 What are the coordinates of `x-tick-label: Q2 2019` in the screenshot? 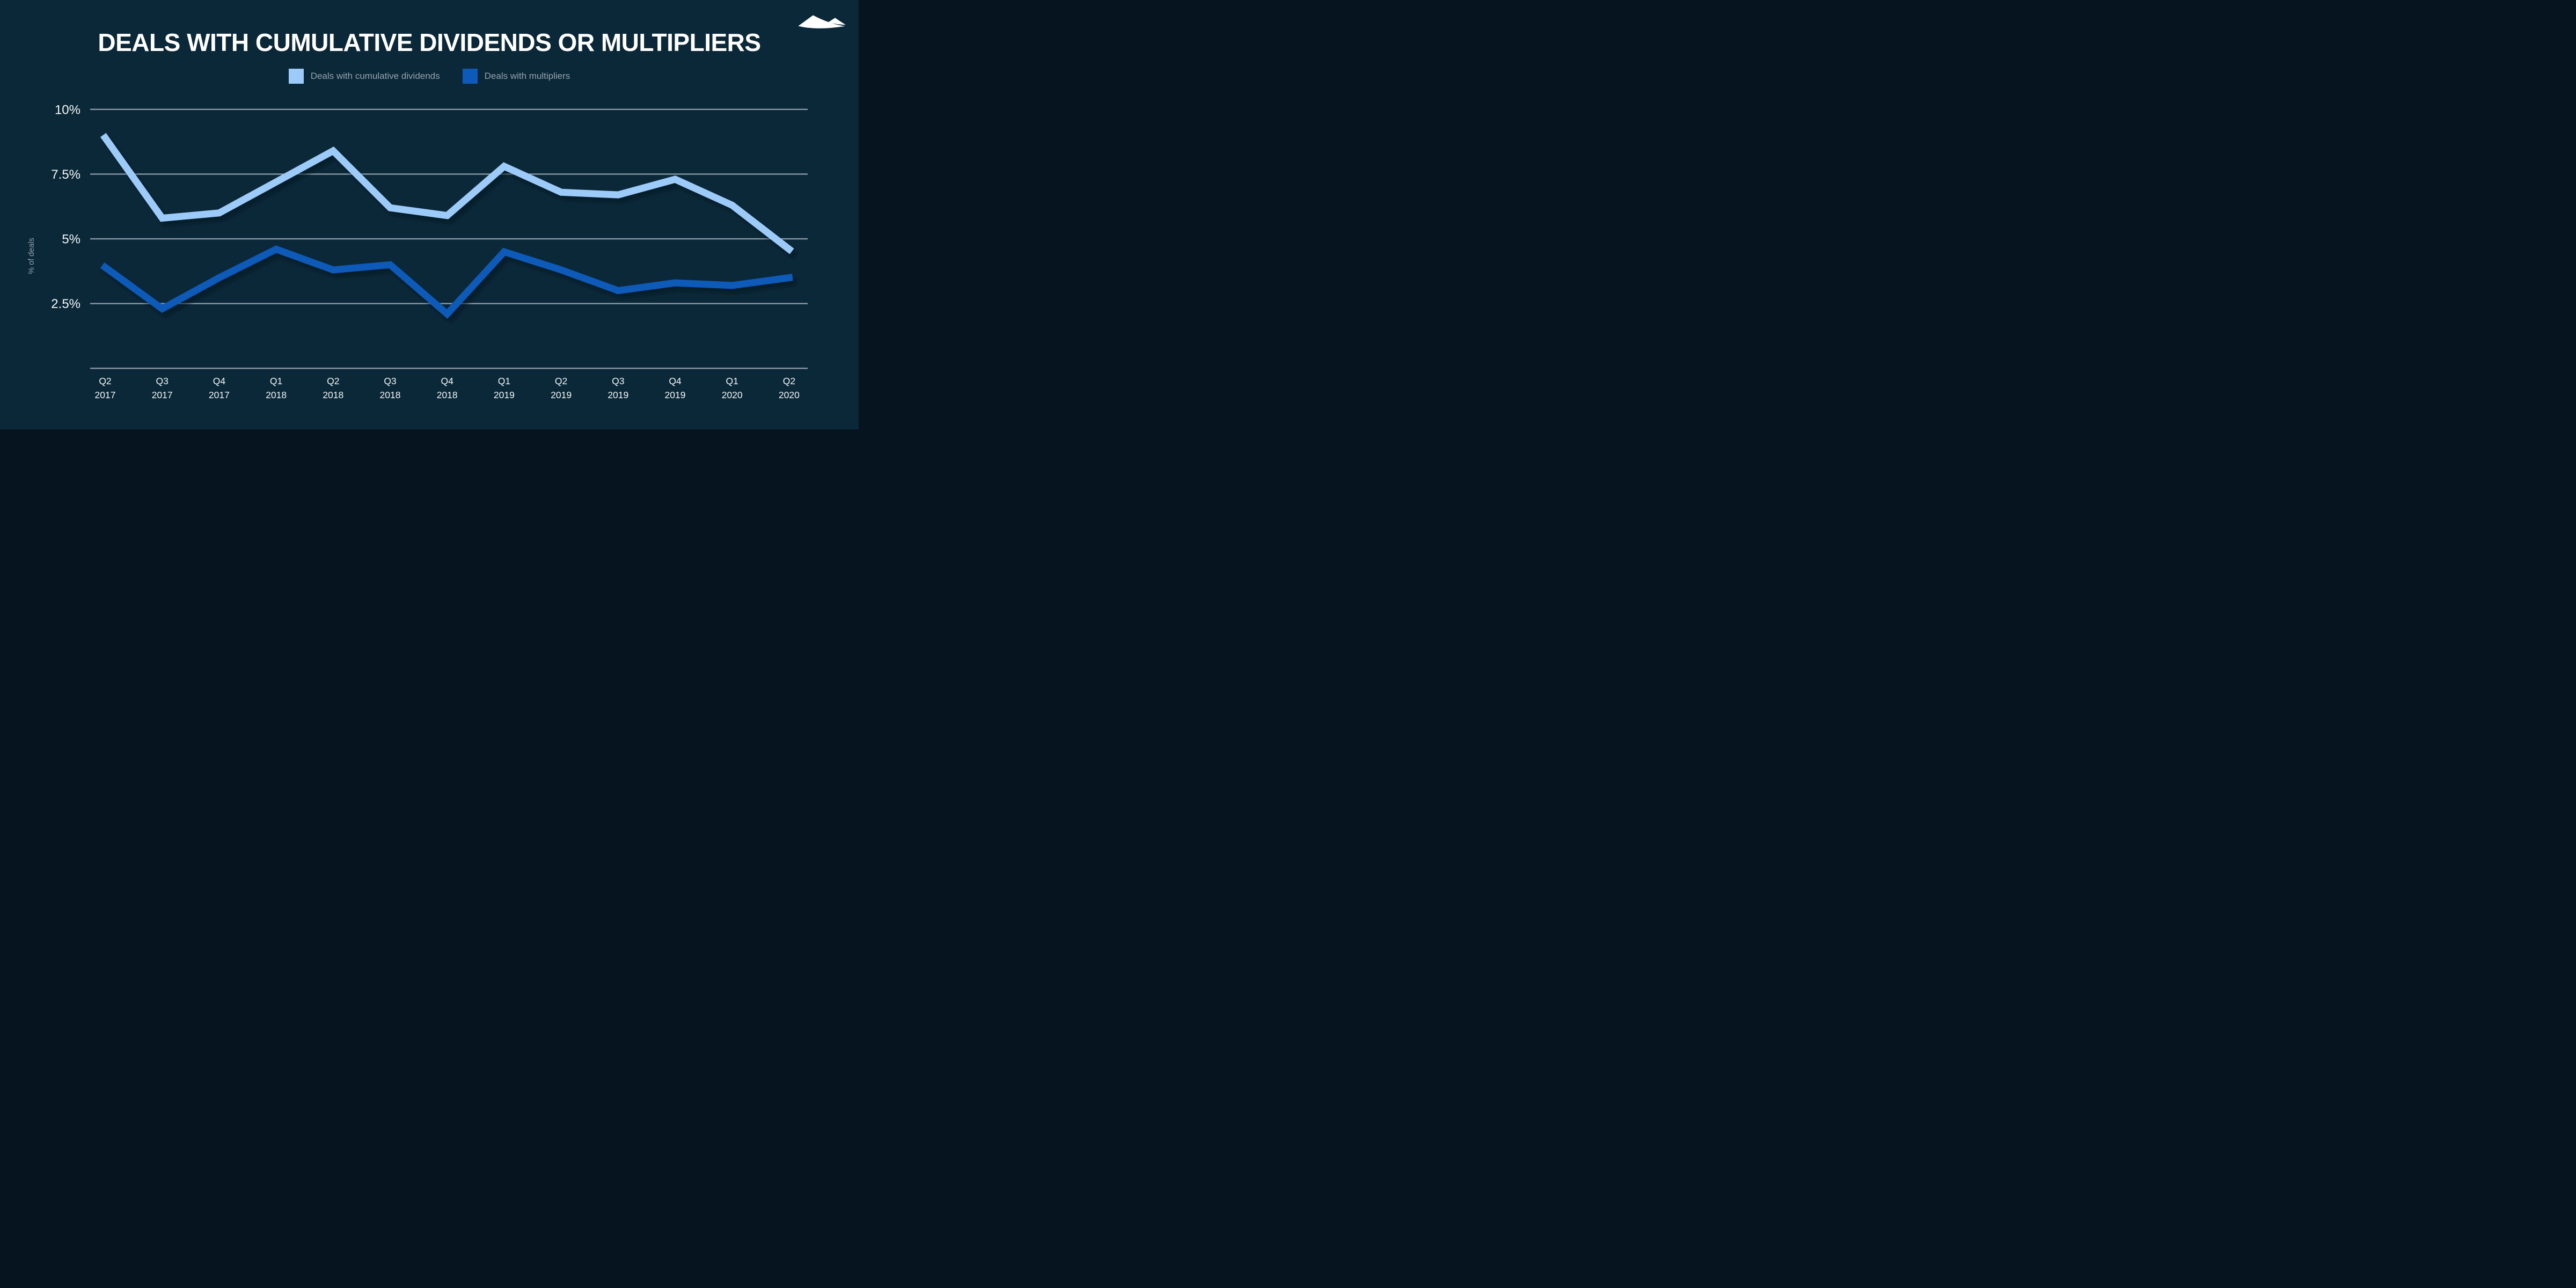 It's located at (561, 388).